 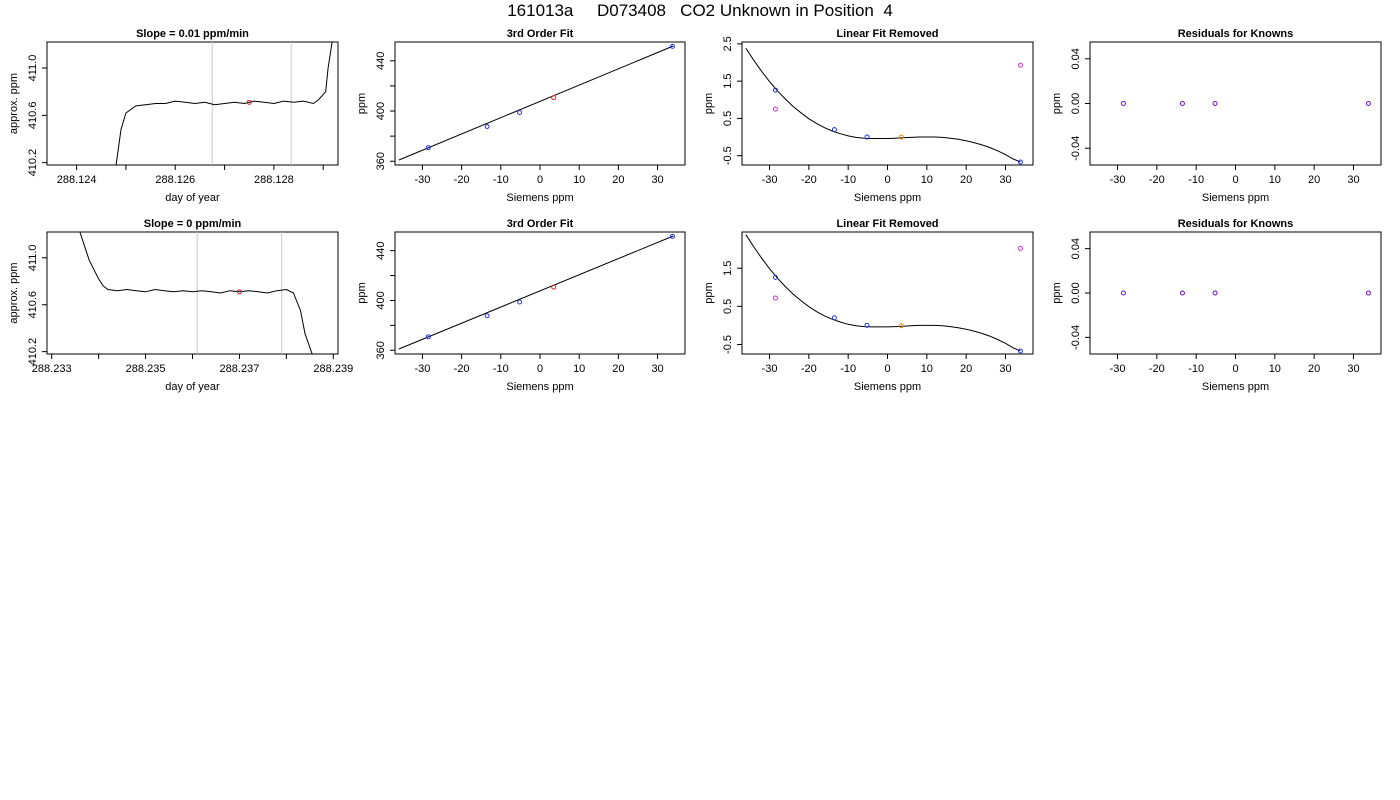 What do you see at coordinates (1236, 34) in the screenshot?
I see `chart-title: Residuals for Knowns` at bounding box center [1236, 34].